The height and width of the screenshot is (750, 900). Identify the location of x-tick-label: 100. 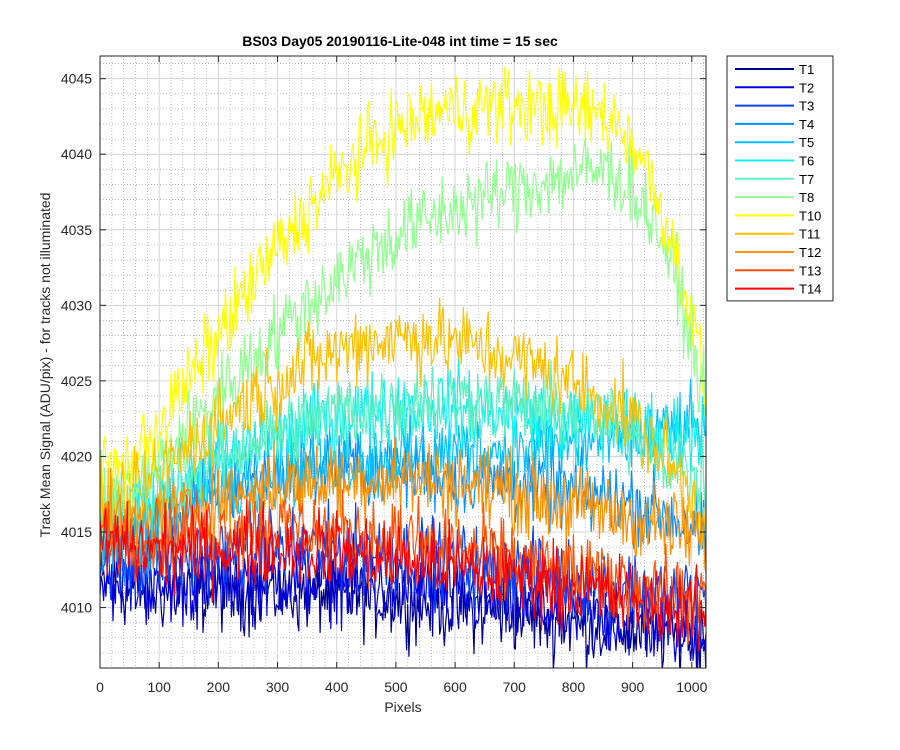
(160, 687).